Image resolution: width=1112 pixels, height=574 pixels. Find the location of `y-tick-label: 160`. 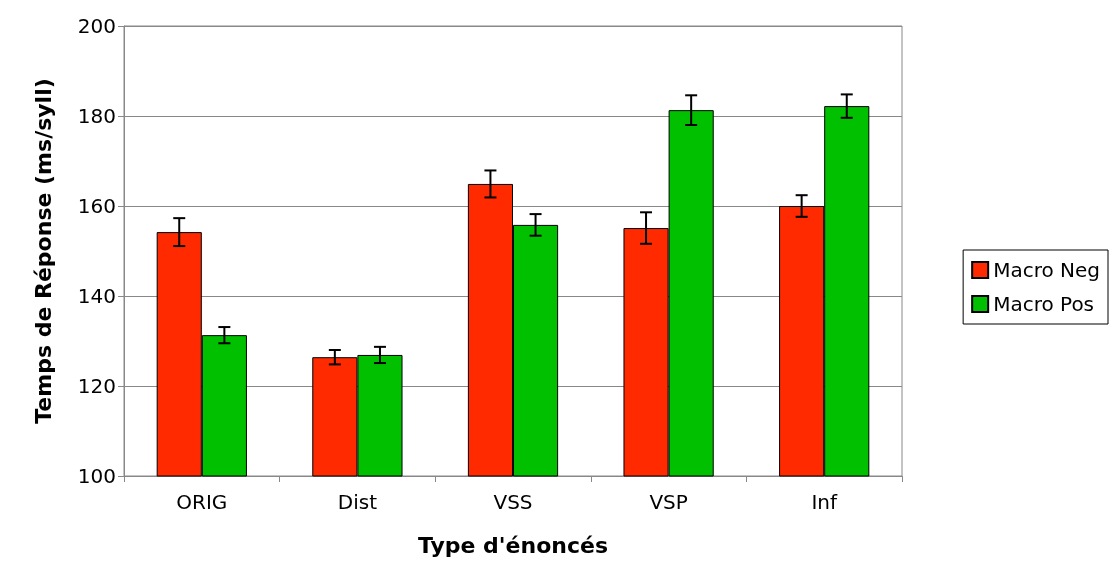

y-tick-label: 160 is located at coordinates (96, 206).